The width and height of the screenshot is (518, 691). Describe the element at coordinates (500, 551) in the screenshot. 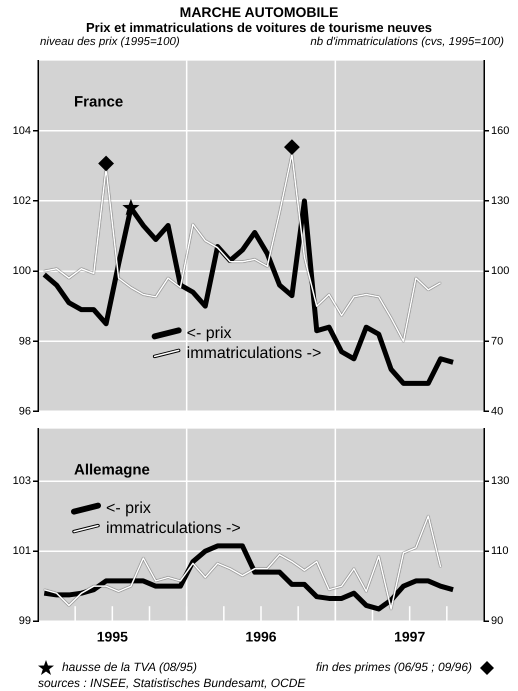

I see `y2-tick-label: 110` at that location.